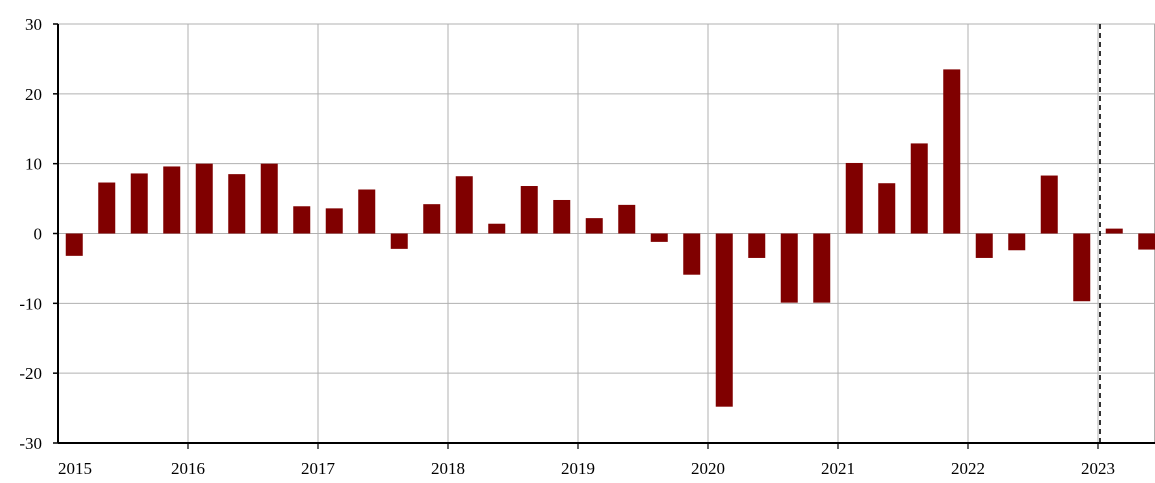 The width and height of the screenshot is (1155, 483). What do you see at coordinates (448, 468) in the screenshot?
I see `x-tick-label: 2018` at bounding box center [448, 468].